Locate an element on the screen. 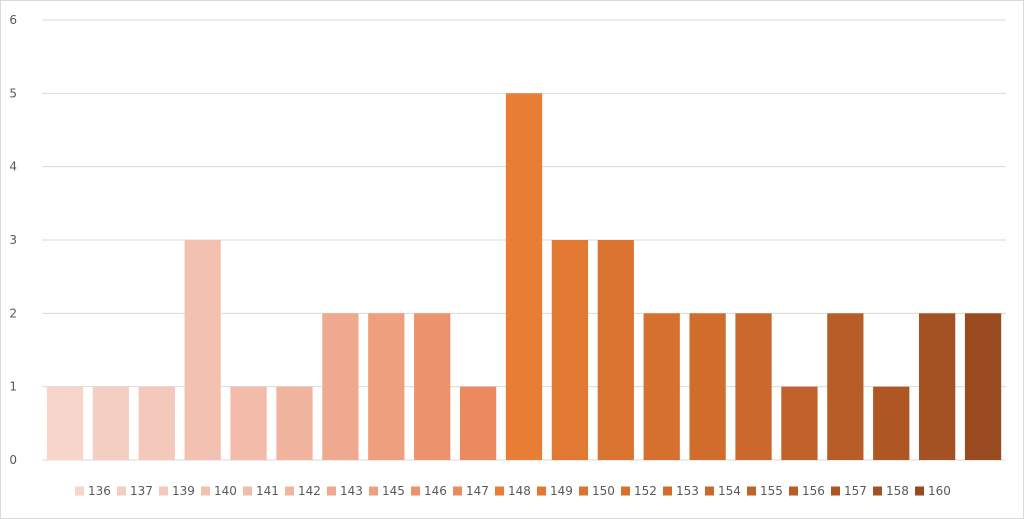  y-axis: 0 1 2 3 4 5 6 is located at coordinates (13, 240).